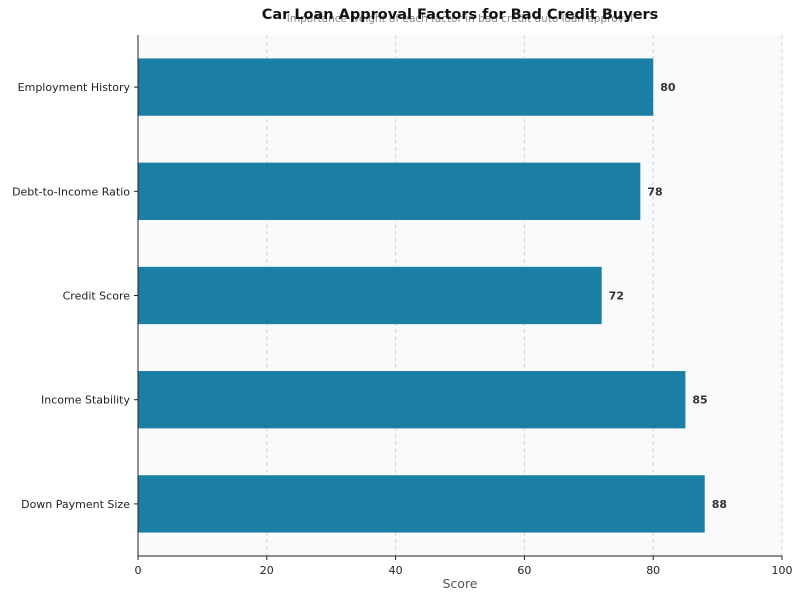 The image size is (800, 600). I want to click on x-tick-label: 80, so click(653, 570).